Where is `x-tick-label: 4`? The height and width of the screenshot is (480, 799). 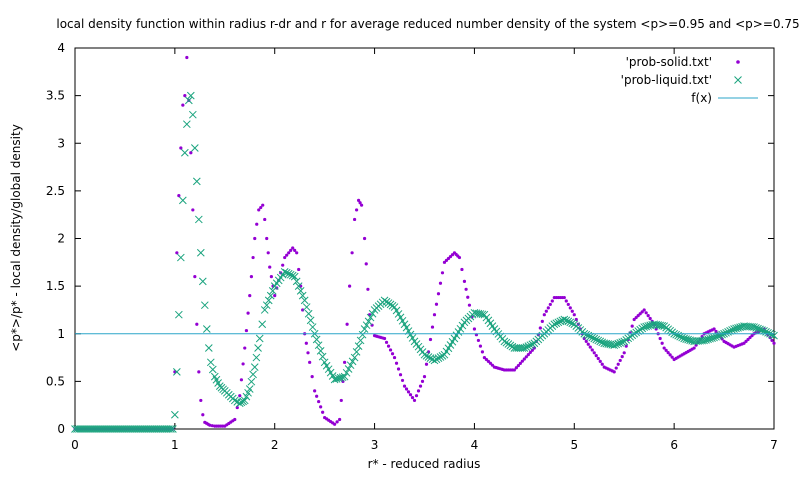
x-tick-label: 4 is located at coordinates (475, 445).